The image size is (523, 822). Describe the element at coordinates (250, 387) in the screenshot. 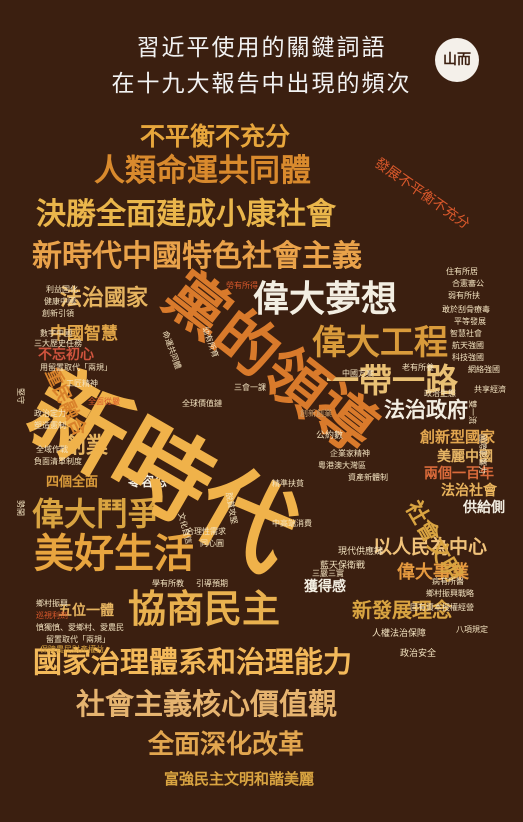

I see `word-cloud-term: 三會一課` at that location.